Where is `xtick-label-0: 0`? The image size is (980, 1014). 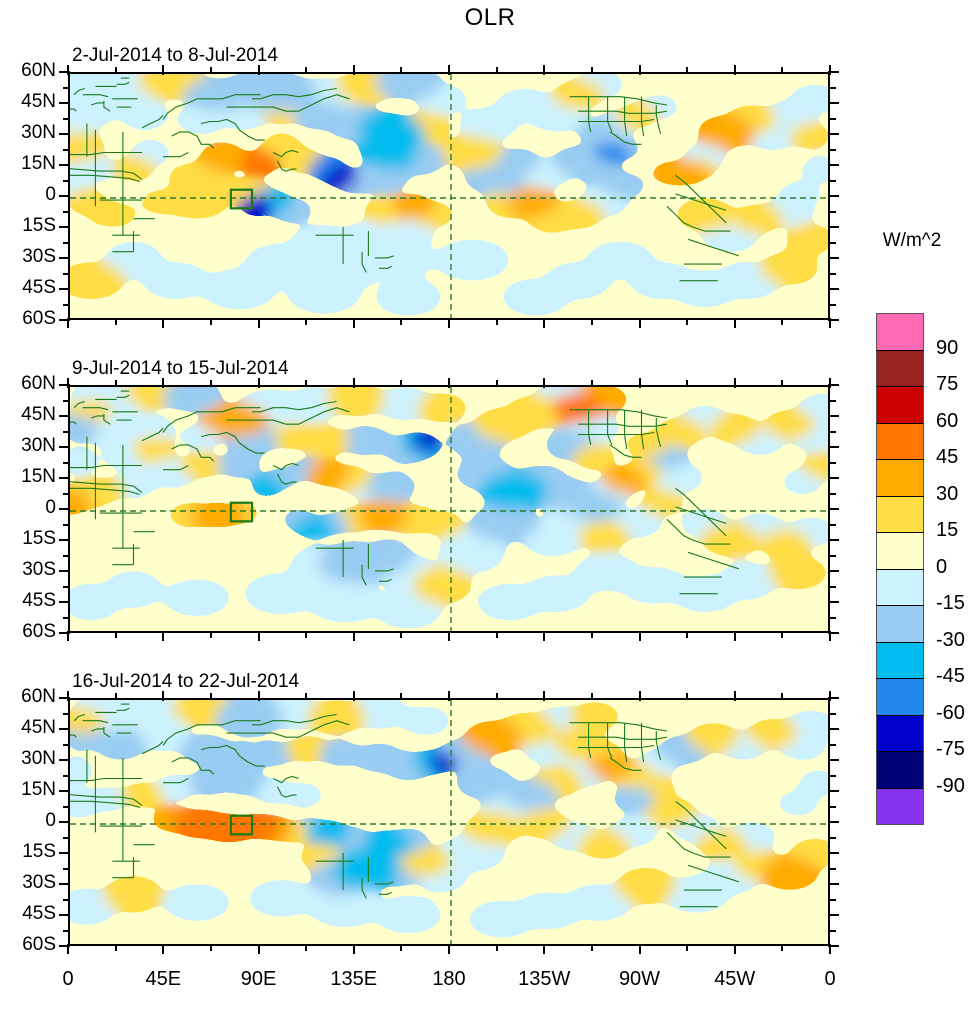
xtick-label-0: 0 is located at coordinates (830, 979).